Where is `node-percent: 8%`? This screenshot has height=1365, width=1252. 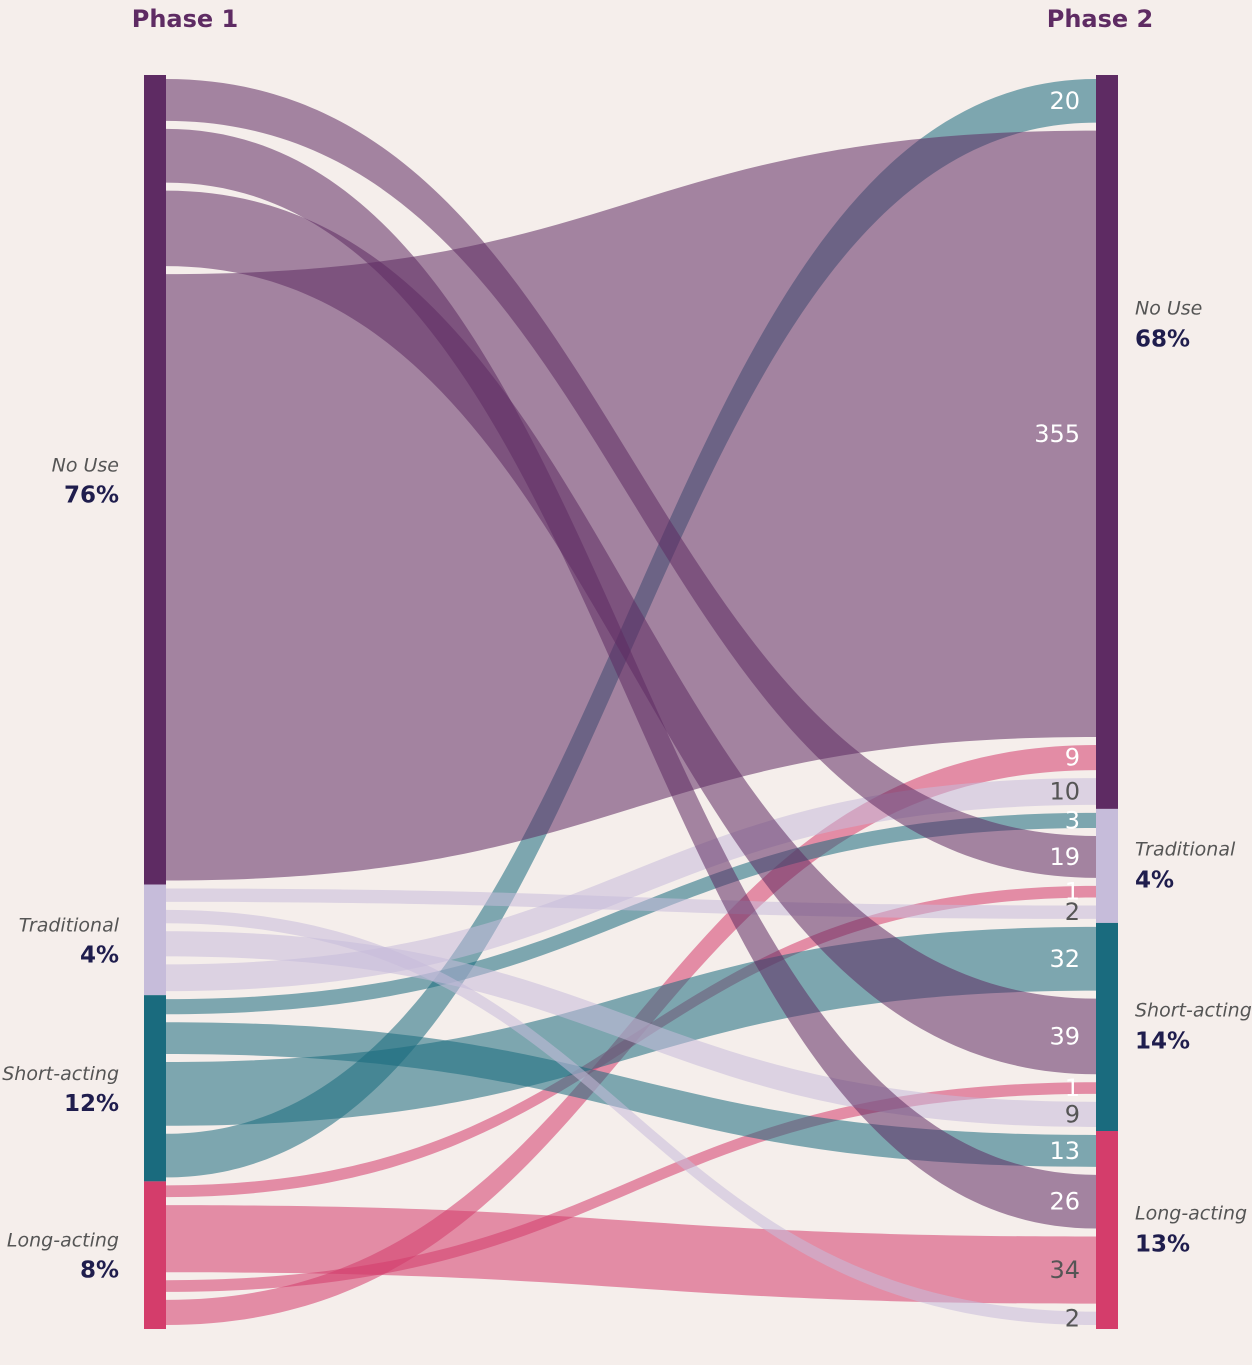
node-percent: 8% is located at coordinates (99, 1271).